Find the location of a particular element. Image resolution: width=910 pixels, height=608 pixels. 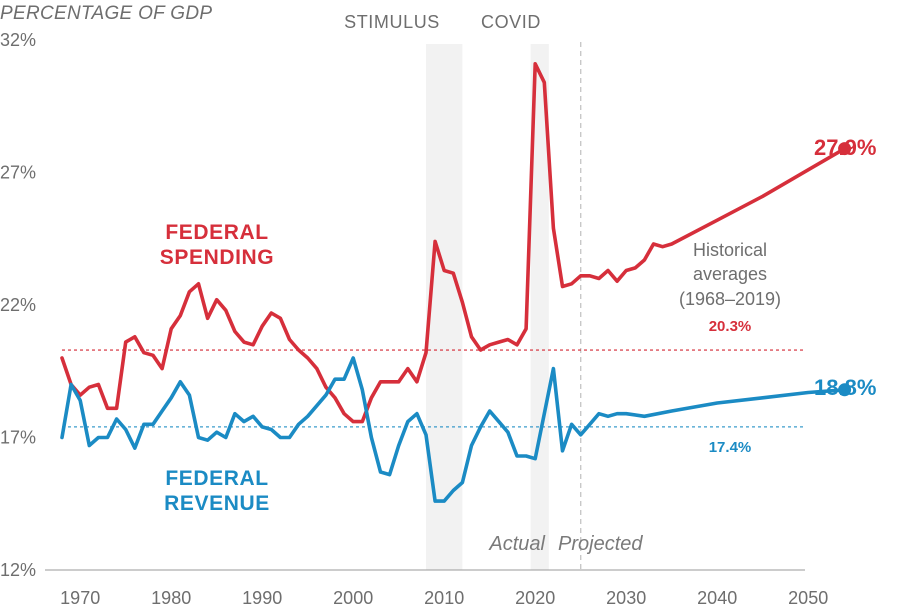

spending-end-label: 27.9% is located at coordinates (845, 147).